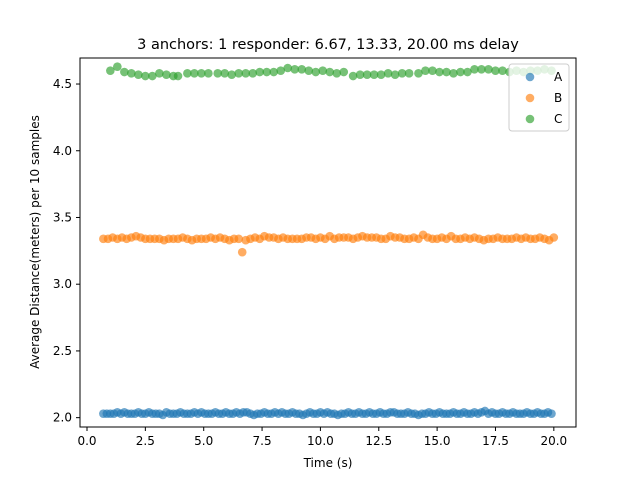 This screenshot has width=640, height=480. What do you see at coordinates (62, 418) in the screenshot?
I see `y-tick-label: 2.0` at bounding box center [62, 418].